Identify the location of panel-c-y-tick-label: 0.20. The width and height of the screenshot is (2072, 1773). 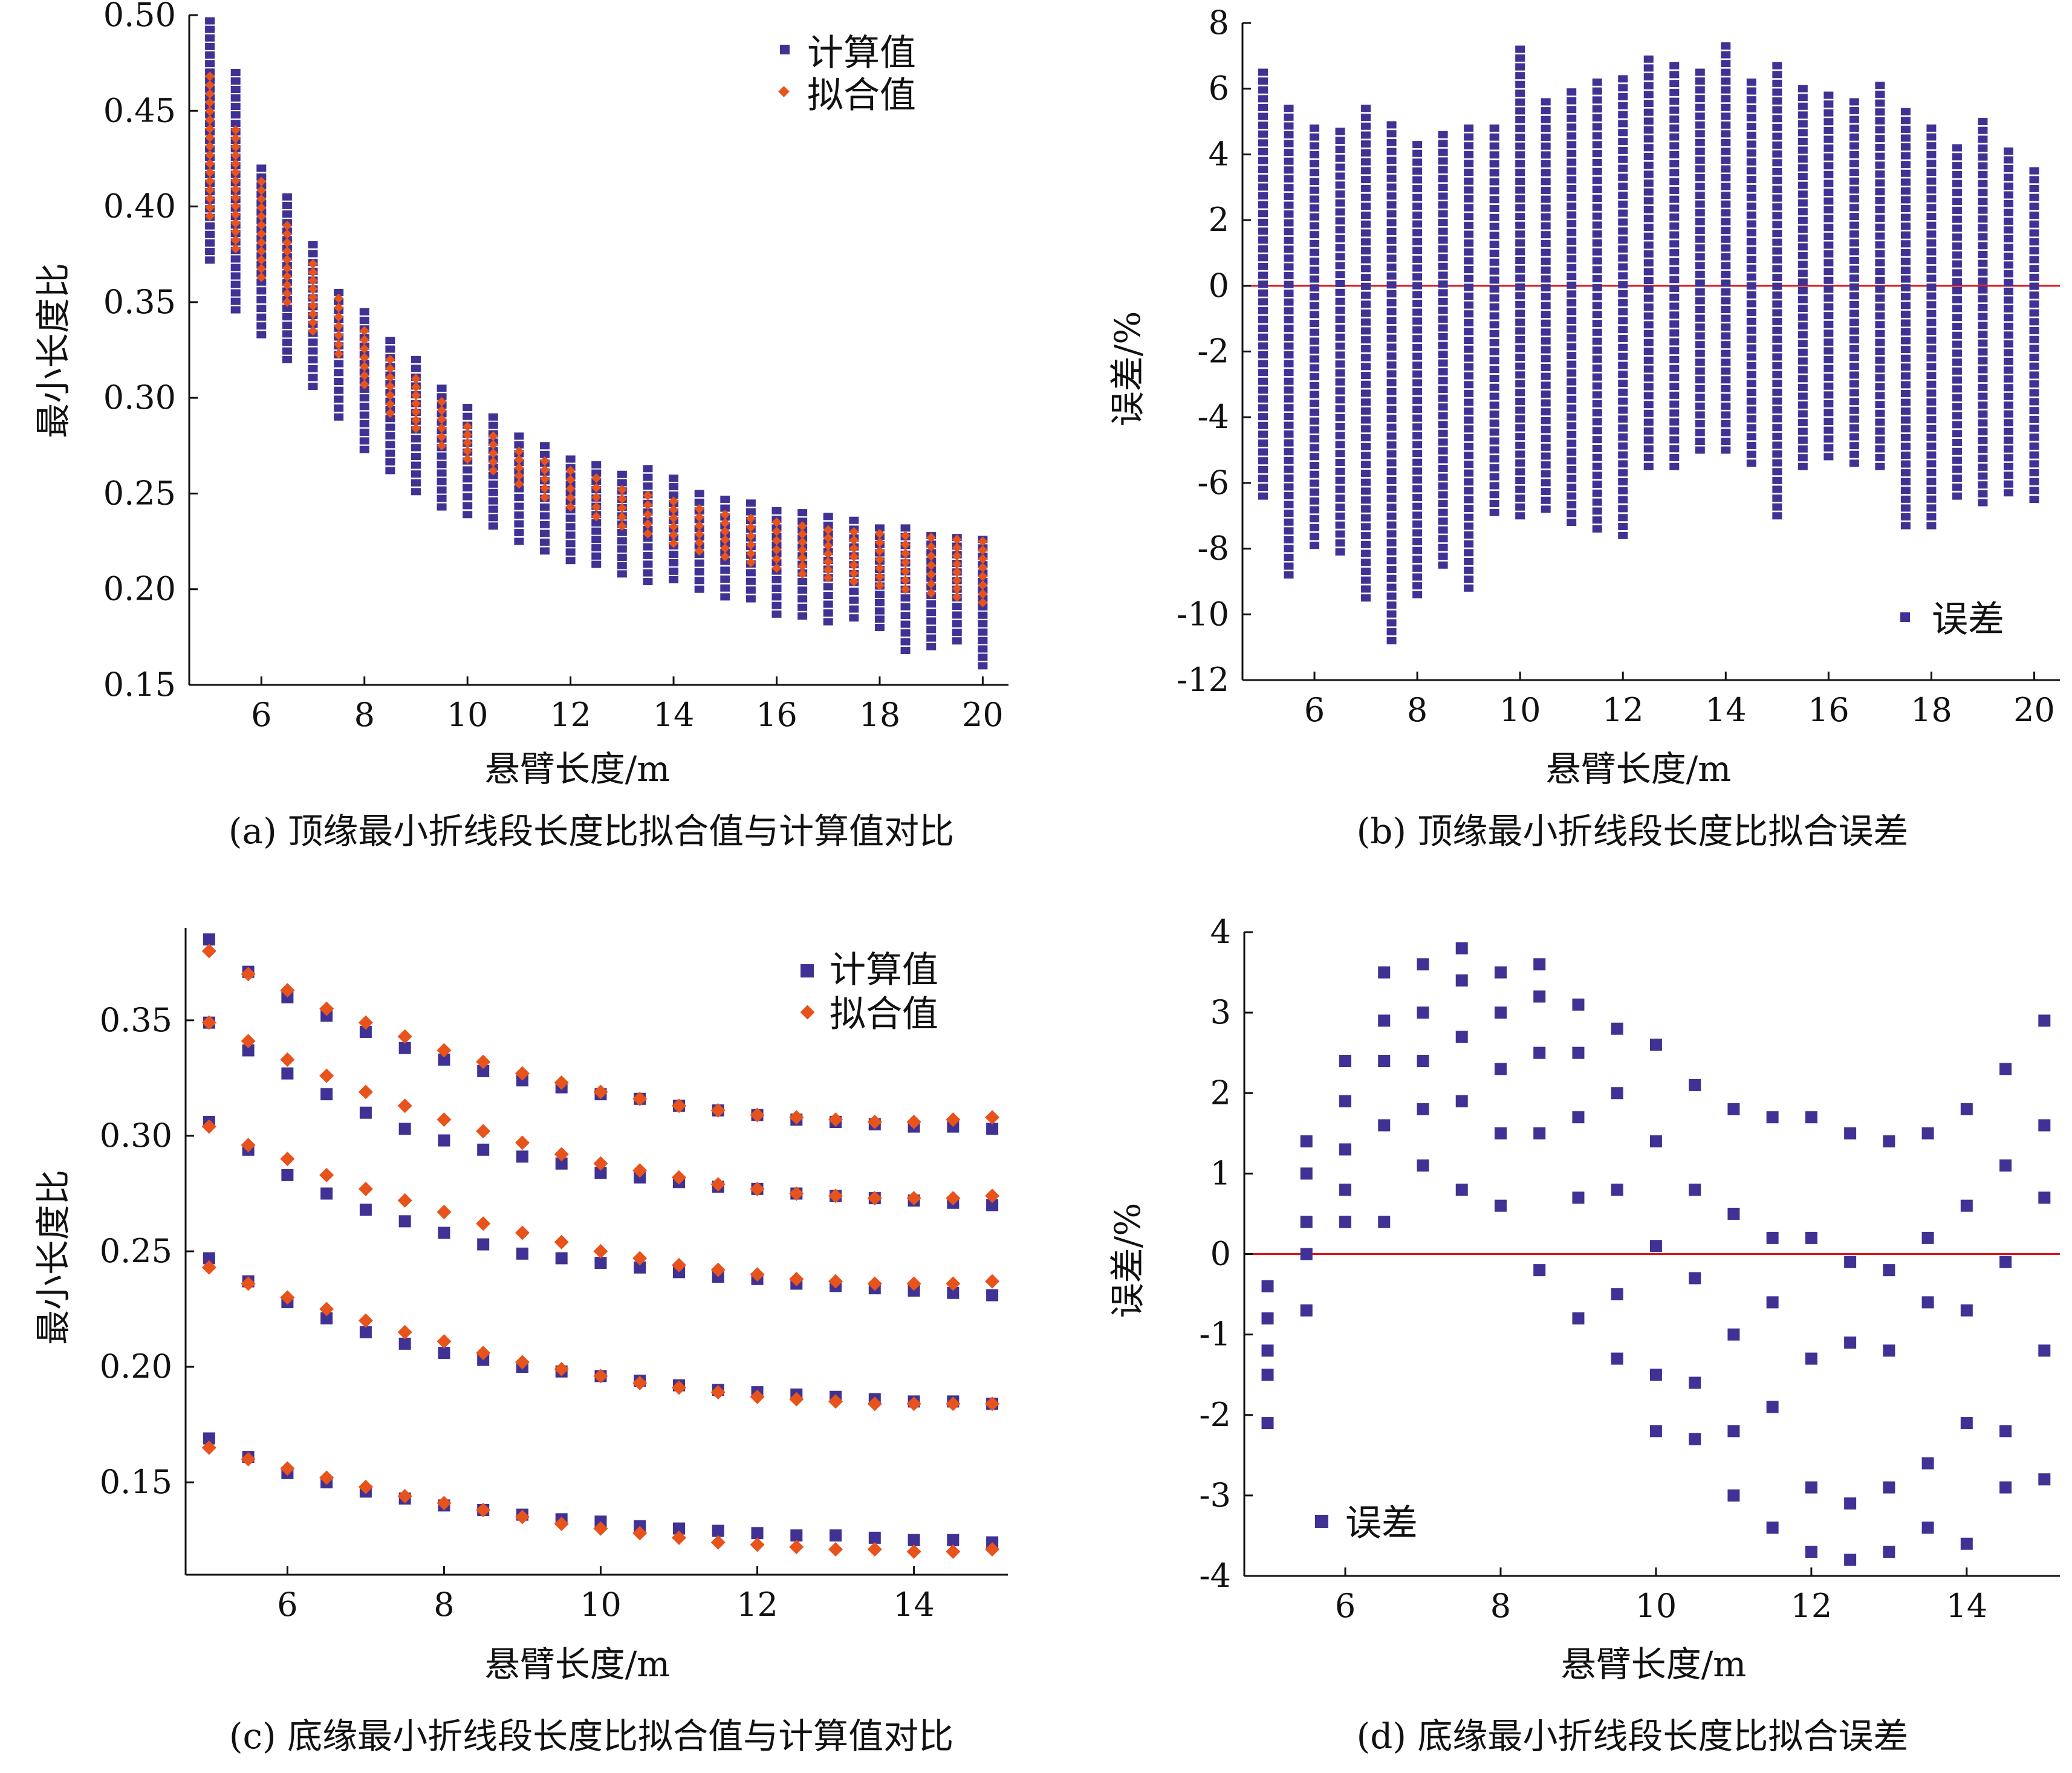
(136, 1366).